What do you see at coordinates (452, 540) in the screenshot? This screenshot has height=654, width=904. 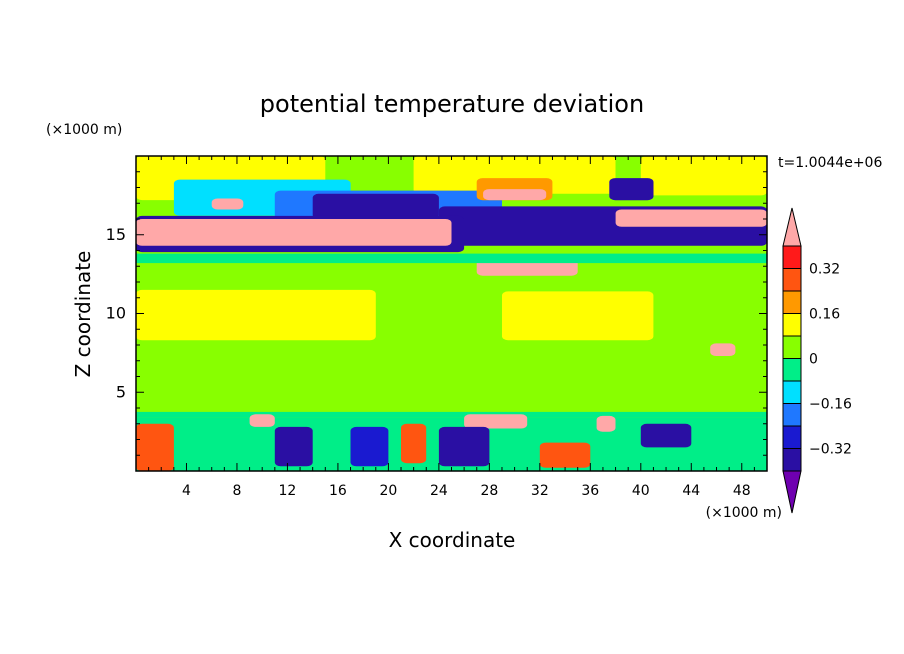 I see `x-axis-label: X coordinate` at bounding box center [452, 540].